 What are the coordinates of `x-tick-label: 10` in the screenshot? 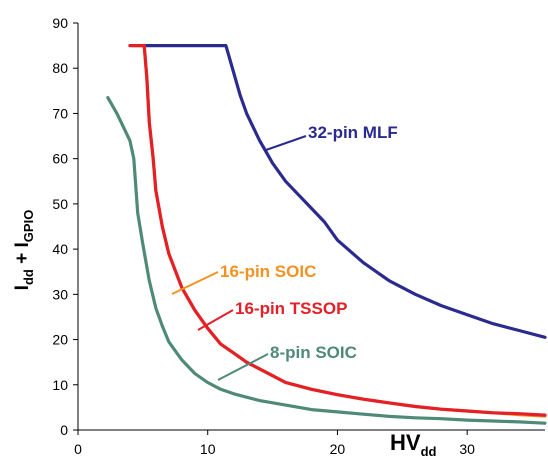 It's located at (208, 449).